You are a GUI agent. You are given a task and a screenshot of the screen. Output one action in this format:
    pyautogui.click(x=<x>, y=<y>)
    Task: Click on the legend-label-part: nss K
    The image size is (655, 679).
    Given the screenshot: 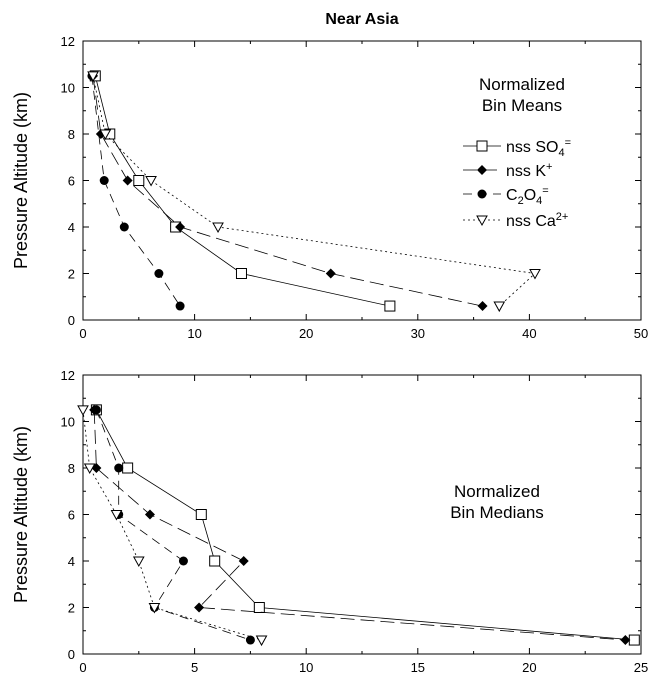 What is the action you would take?
    pyautogui.click(x=526, y=171)
    